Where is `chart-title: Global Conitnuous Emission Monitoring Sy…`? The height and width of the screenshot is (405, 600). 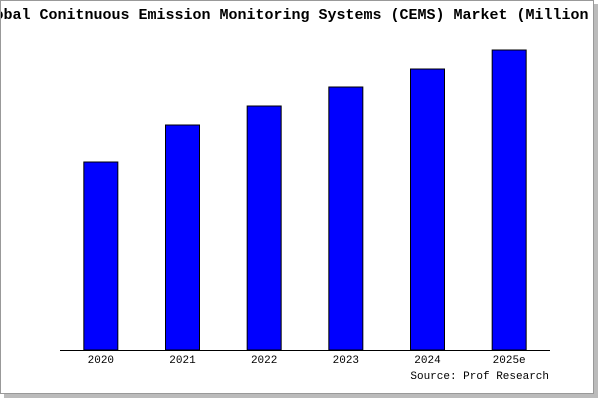
chart-title: Global Conitnuous Emission Monitoring Sy… is located at coordinates (300, 15).